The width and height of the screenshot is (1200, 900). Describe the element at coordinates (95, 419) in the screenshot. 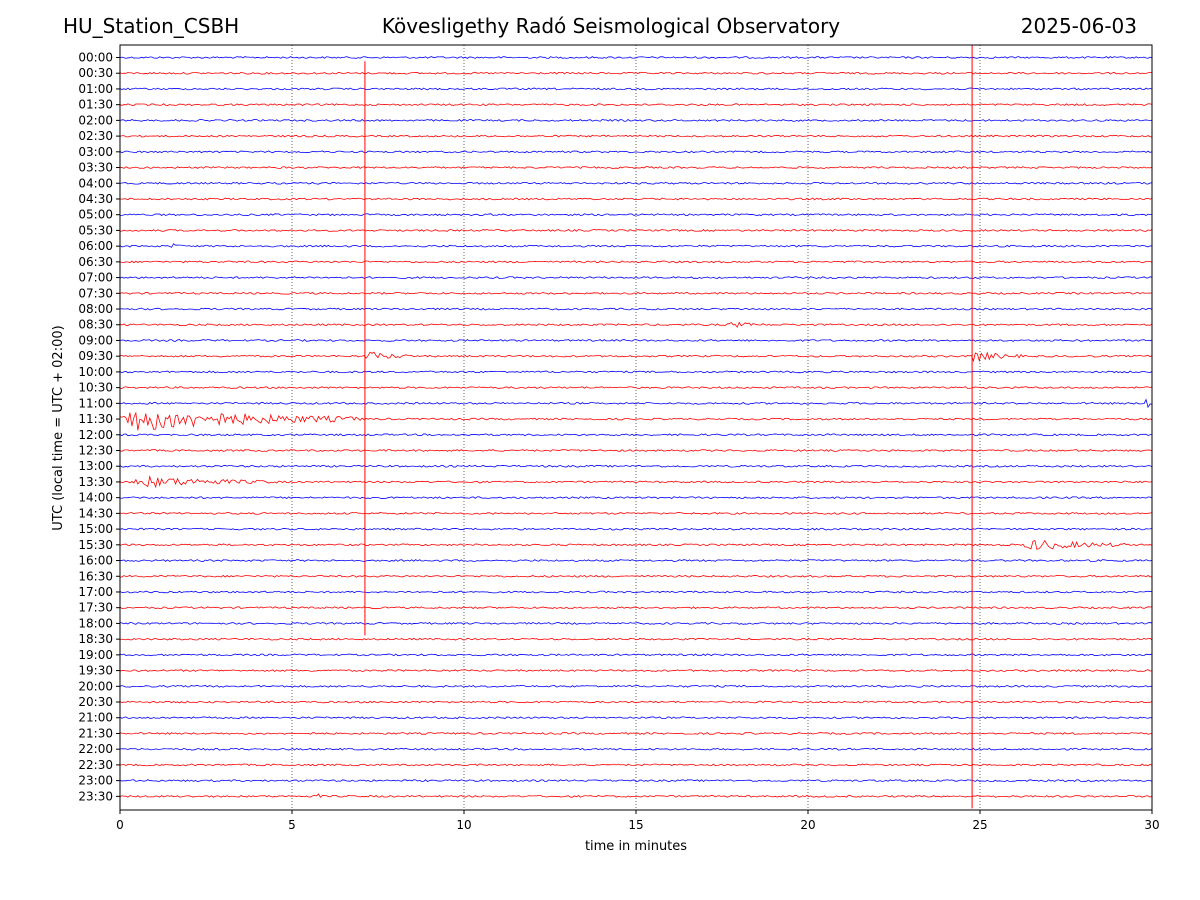

I see `y-tick-label: 11:30` at that location.